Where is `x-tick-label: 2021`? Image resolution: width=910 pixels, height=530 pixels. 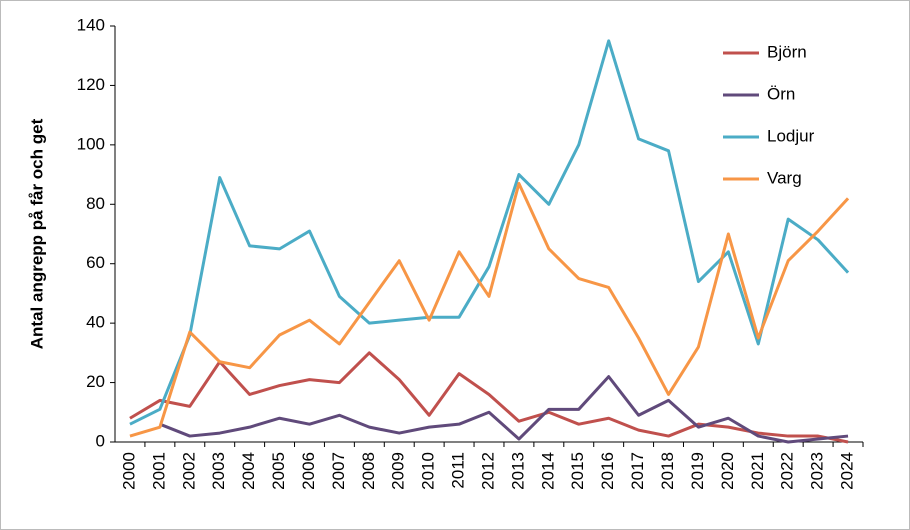 x-tick-label: 2021 is located at coordinates (757, 471).